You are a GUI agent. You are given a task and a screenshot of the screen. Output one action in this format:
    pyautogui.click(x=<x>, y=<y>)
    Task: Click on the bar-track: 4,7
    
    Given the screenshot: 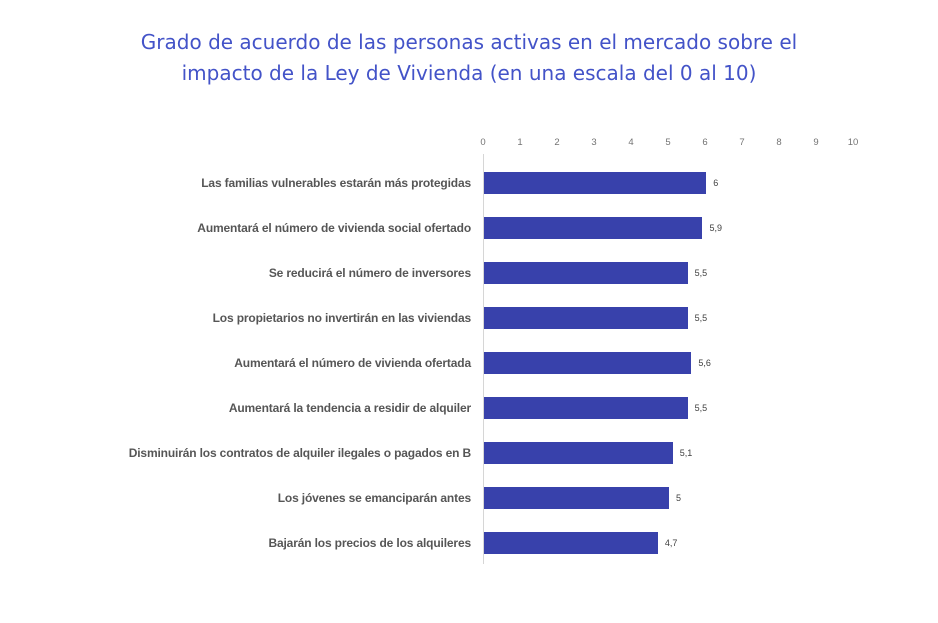 What is the action you would take?
    pyautogui.click(x=669, y=542)
    